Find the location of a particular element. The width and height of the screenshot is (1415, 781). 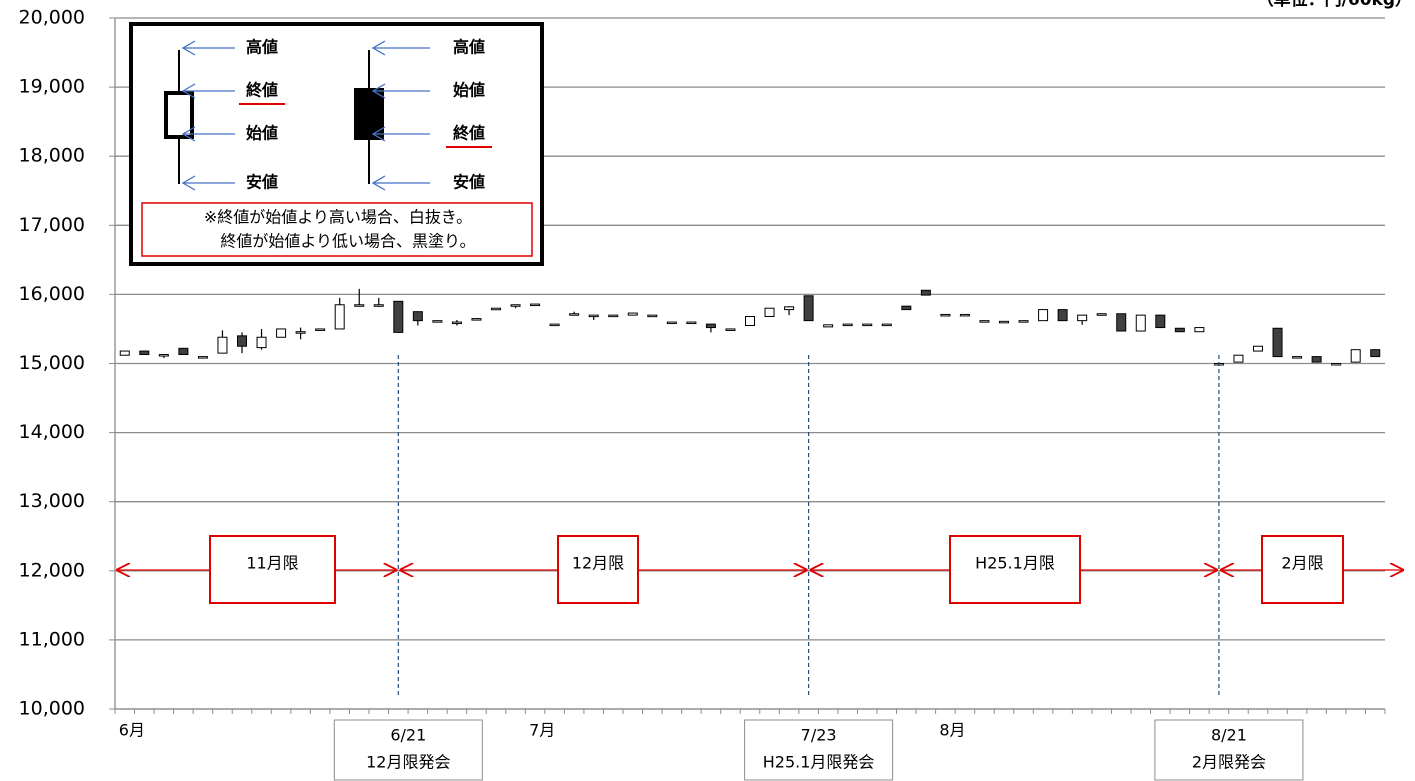

y-tick-label: 20,000 is located at coordinates (52, 18).